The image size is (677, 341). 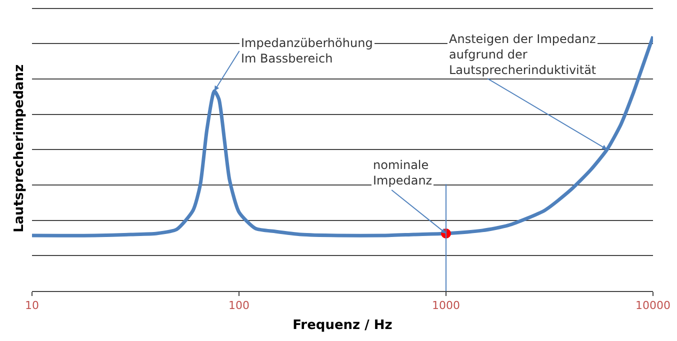 What do you see at coordinates (522, 55) in the screenshot?
I see `annotation: Ansteigen der Impedanz aufgrund der Lautsprecherinduktivität` at bounding box center [522, 55].